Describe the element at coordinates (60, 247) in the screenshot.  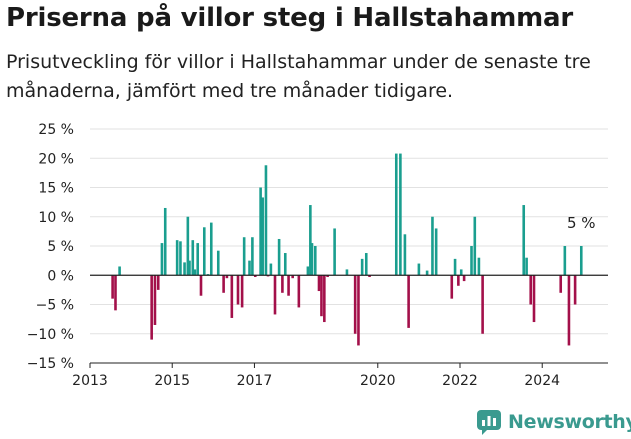
I see `y-tick-label: 5 %` at that location.